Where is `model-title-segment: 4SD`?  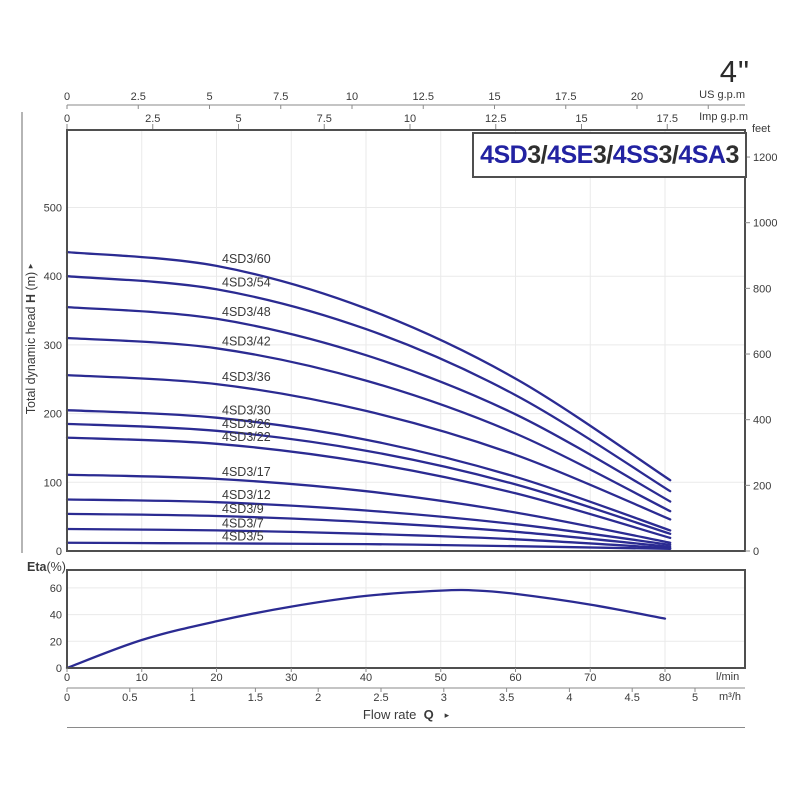 model-title-segment: 4SD is located at coordinates (504, 154).